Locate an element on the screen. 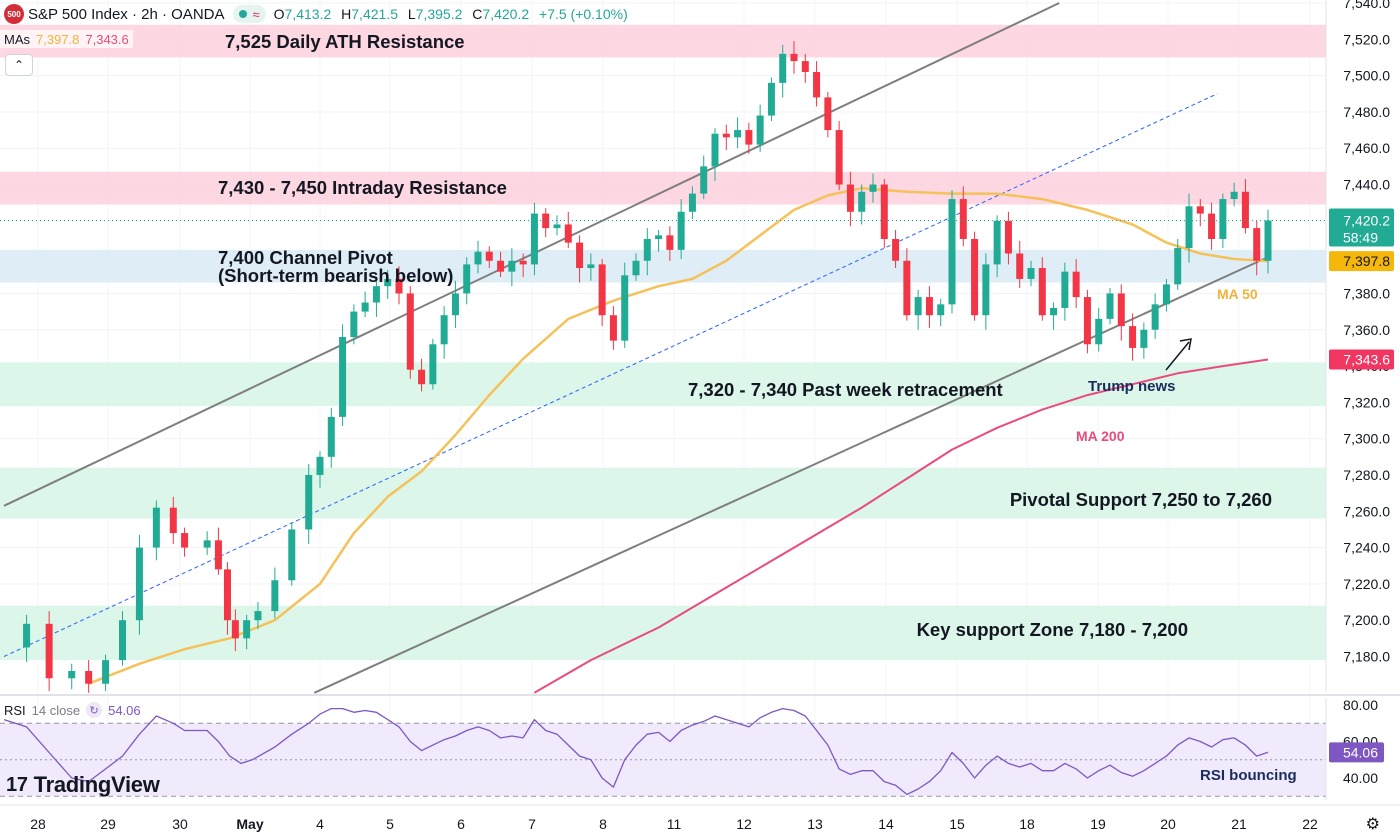 The width and height of the screenshot is (1400, 837). tradingview-wordmark: TradingView is located at coordinates (96, 784).